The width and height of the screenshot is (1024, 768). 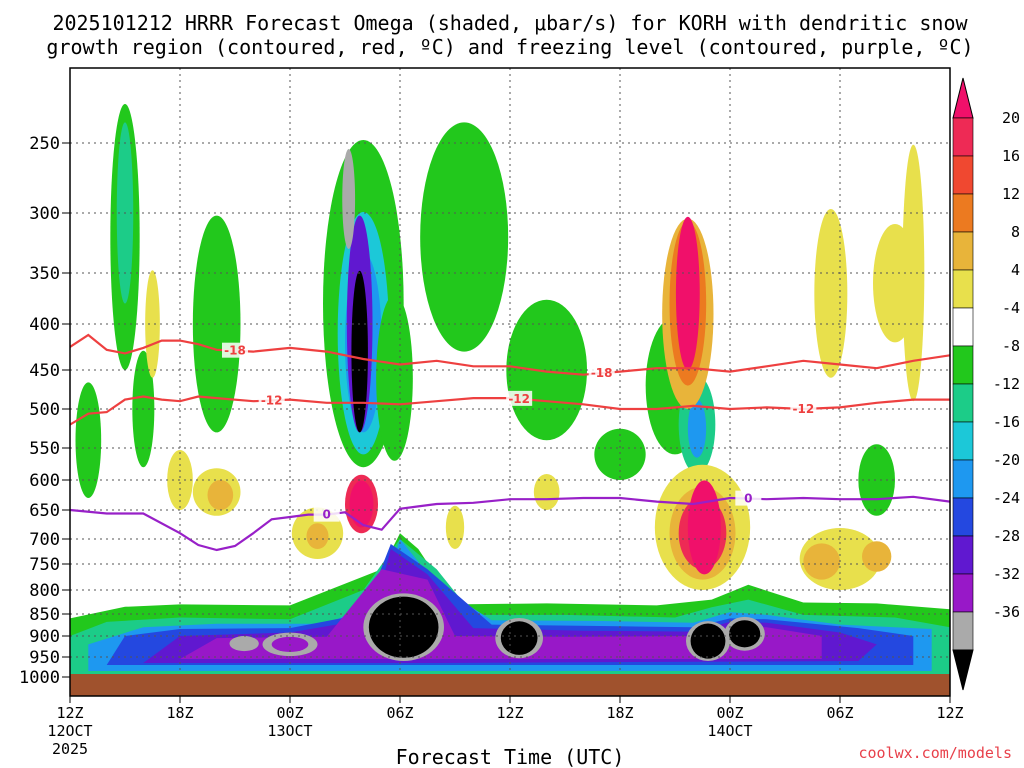 I want to click on colorbar-top-triangle, so click(x=963, y=98).